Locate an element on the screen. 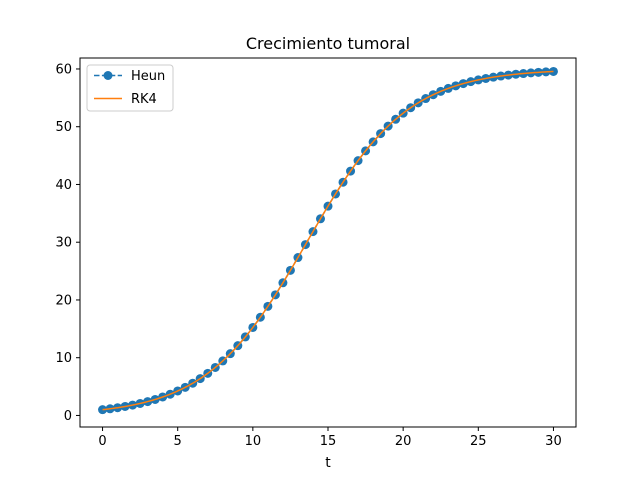 This screenshot has height=480, width=640. legend-heun-label: Heun is located at coordinates (148, 76).